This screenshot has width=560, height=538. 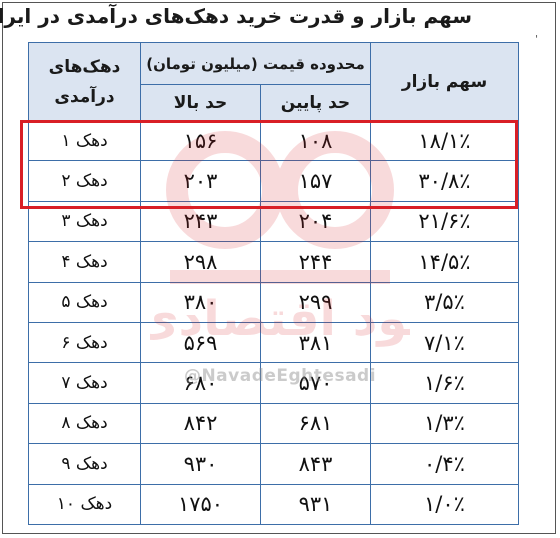 What do you see at coordinates (84, 81) in the screenshot?
I see `deciles-header: دهک‌های درآمدی` at bounding box center [84, 81].